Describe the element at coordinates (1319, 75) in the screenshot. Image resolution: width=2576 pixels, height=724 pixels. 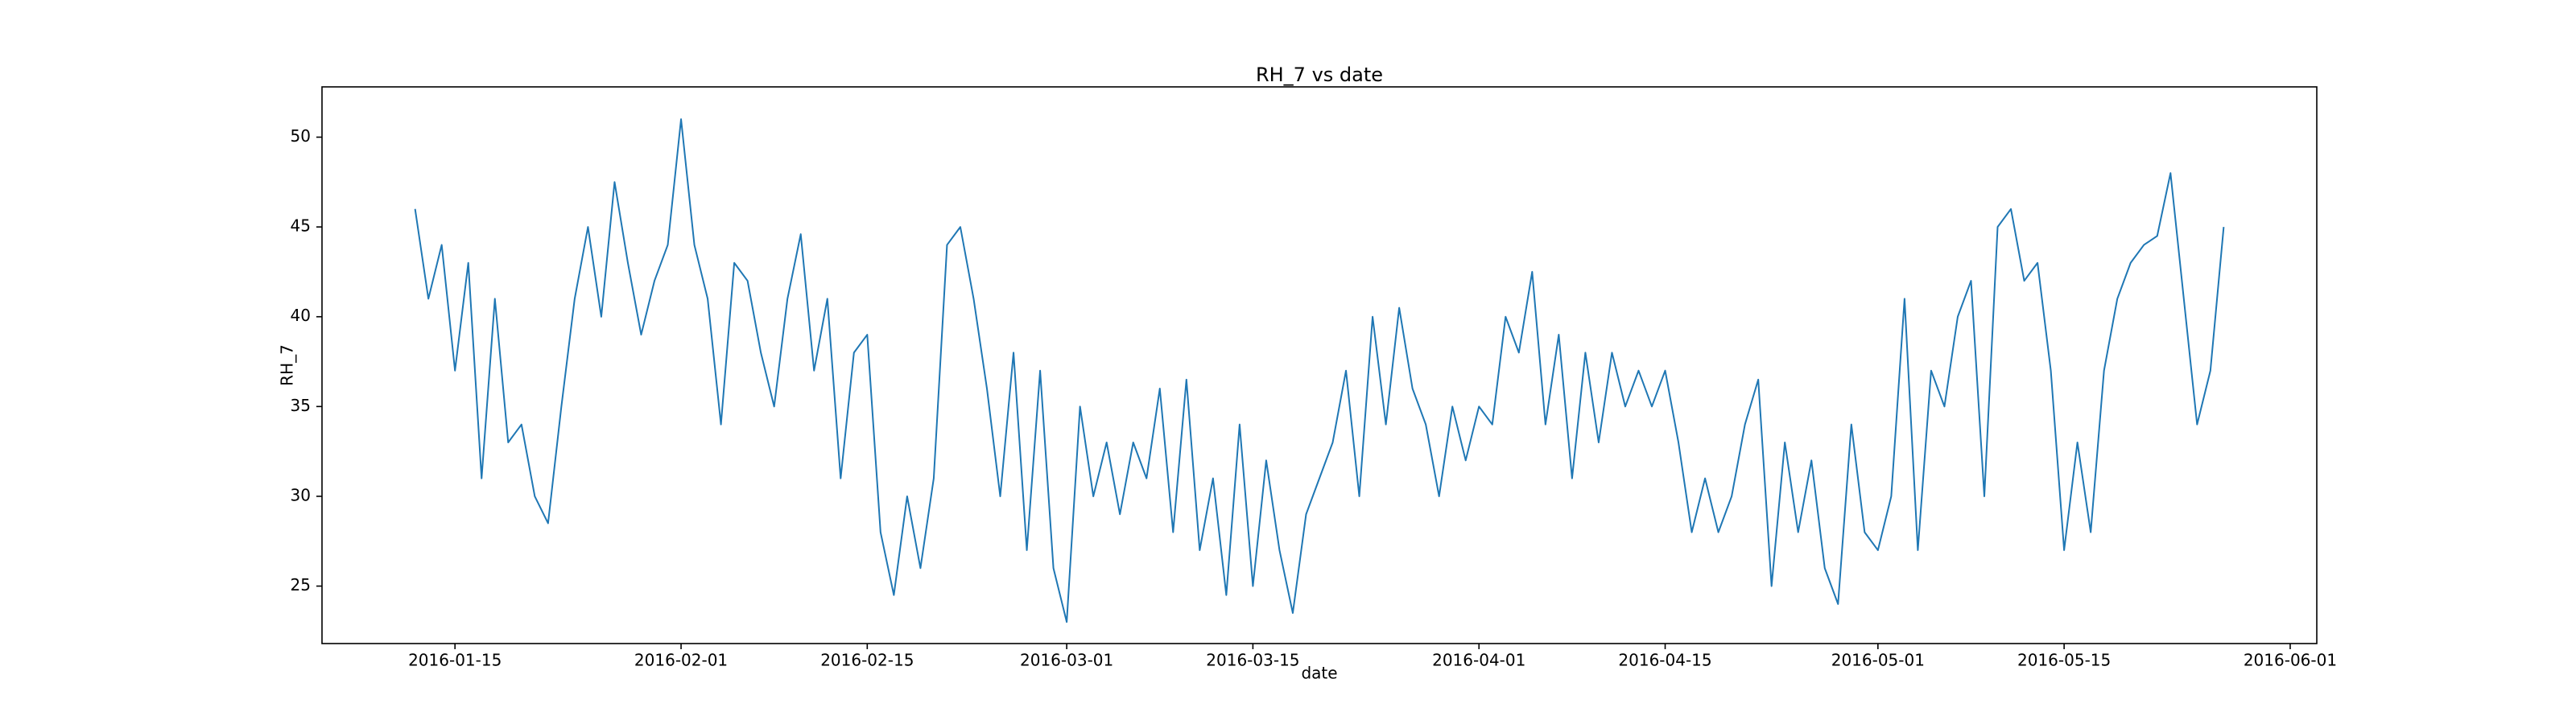
I see `chart-title: RH_7 vs date` at that location.